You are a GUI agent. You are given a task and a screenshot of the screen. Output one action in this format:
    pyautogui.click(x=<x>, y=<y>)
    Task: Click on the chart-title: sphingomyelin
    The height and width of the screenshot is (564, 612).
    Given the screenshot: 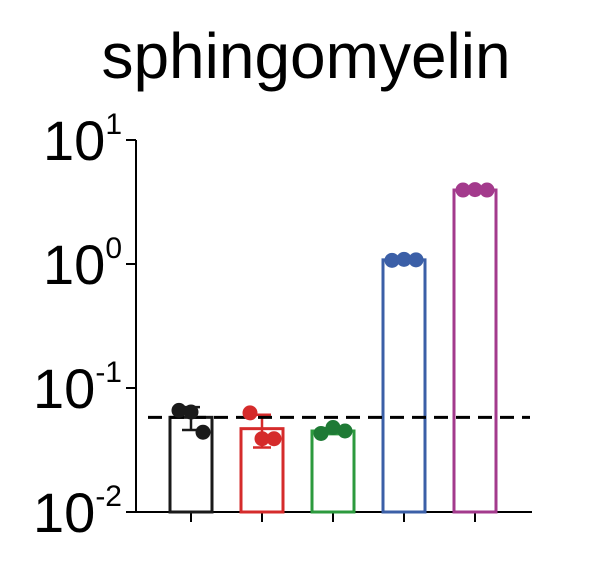 What is the action you would take?
    pyautogui.click(x=305, y=56)
    